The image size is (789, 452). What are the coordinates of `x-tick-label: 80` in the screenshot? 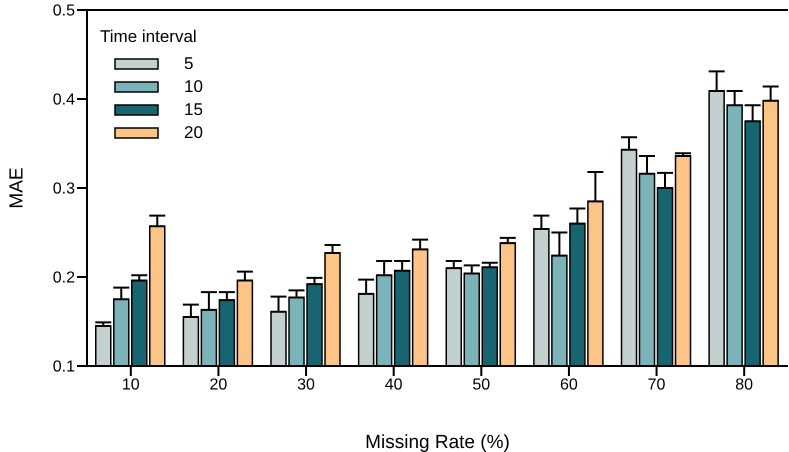 It's located at (744, 385).